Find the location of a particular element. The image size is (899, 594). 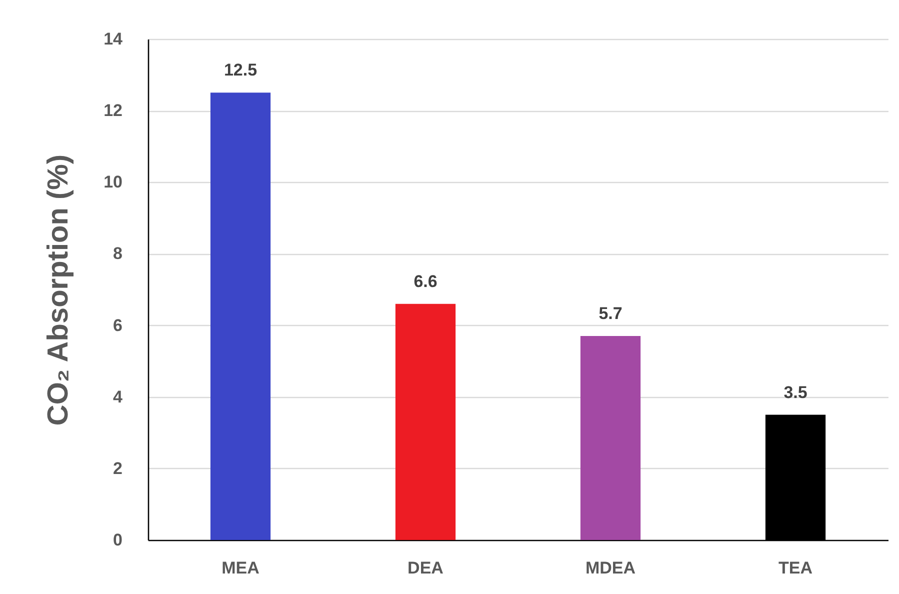

data-label: 12.5 is located at coordinates (241, 70).